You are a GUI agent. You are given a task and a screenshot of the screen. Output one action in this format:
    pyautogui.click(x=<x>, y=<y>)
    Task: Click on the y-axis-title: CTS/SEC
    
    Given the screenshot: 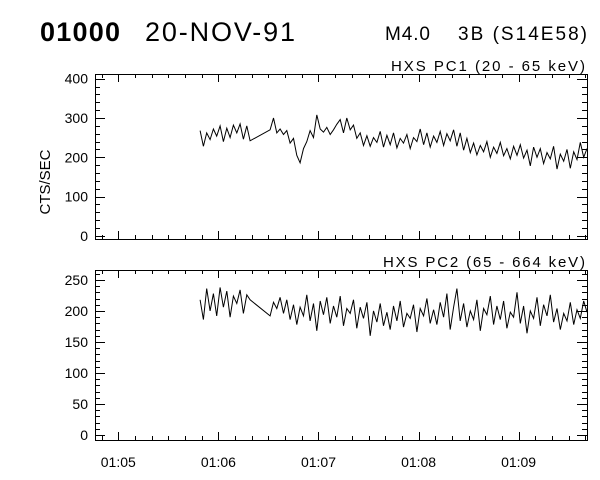 What is the action you would take?
    pyautogui.click(x=45, y=181)
    